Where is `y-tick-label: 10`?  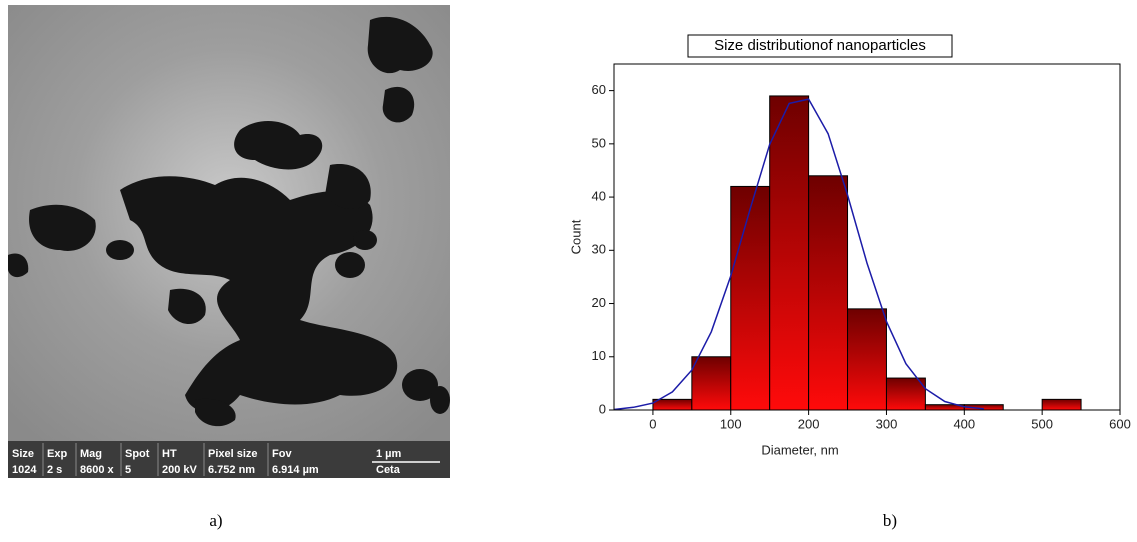
y-tick-label: 10 is located at coordinates (599, 355).